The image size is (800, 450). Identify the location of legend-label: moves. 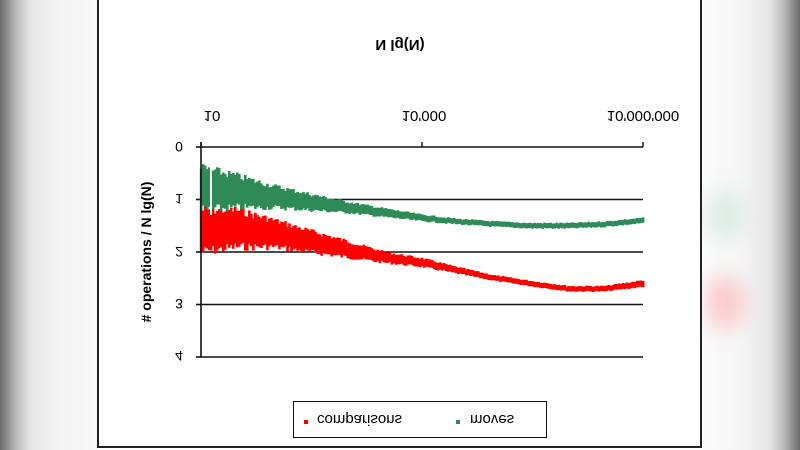
(492, 419).